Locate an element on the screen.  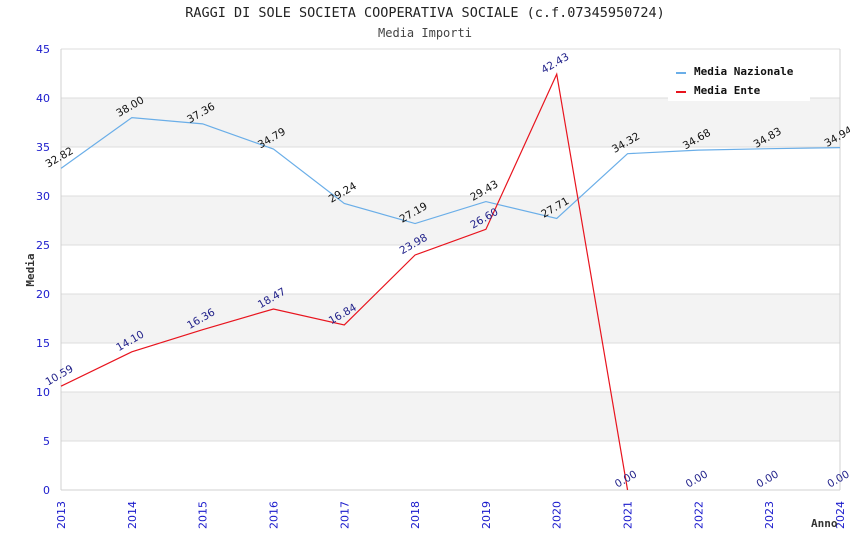
legend: Media Nazionale Media Ente is located at coordinates (739, 80).